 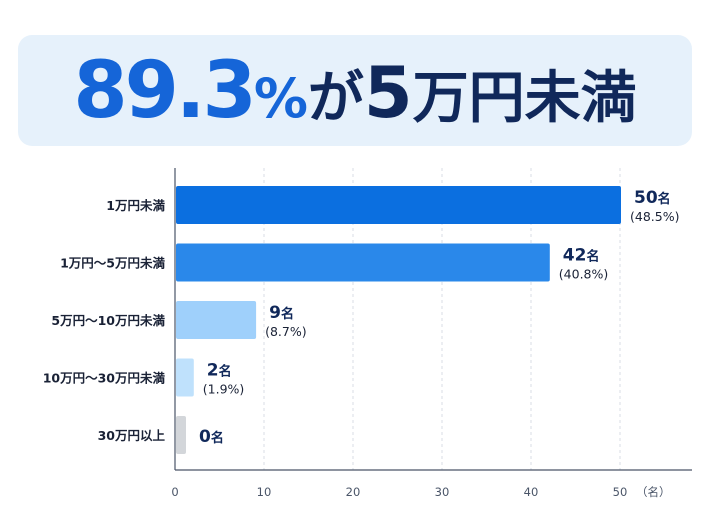 What do you see at coordinates (132, 435) in the screenshot?
I see `category-label: 30万円以上` at bounding box center [132, 435].